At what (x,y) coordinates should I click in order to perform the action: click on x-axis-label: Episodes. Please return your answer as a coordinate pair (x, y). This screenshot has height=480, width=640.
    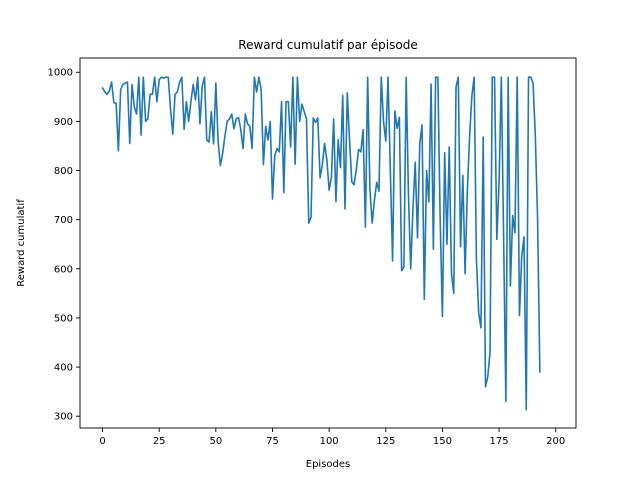
    Looking at the image, I should click on (328, 464).